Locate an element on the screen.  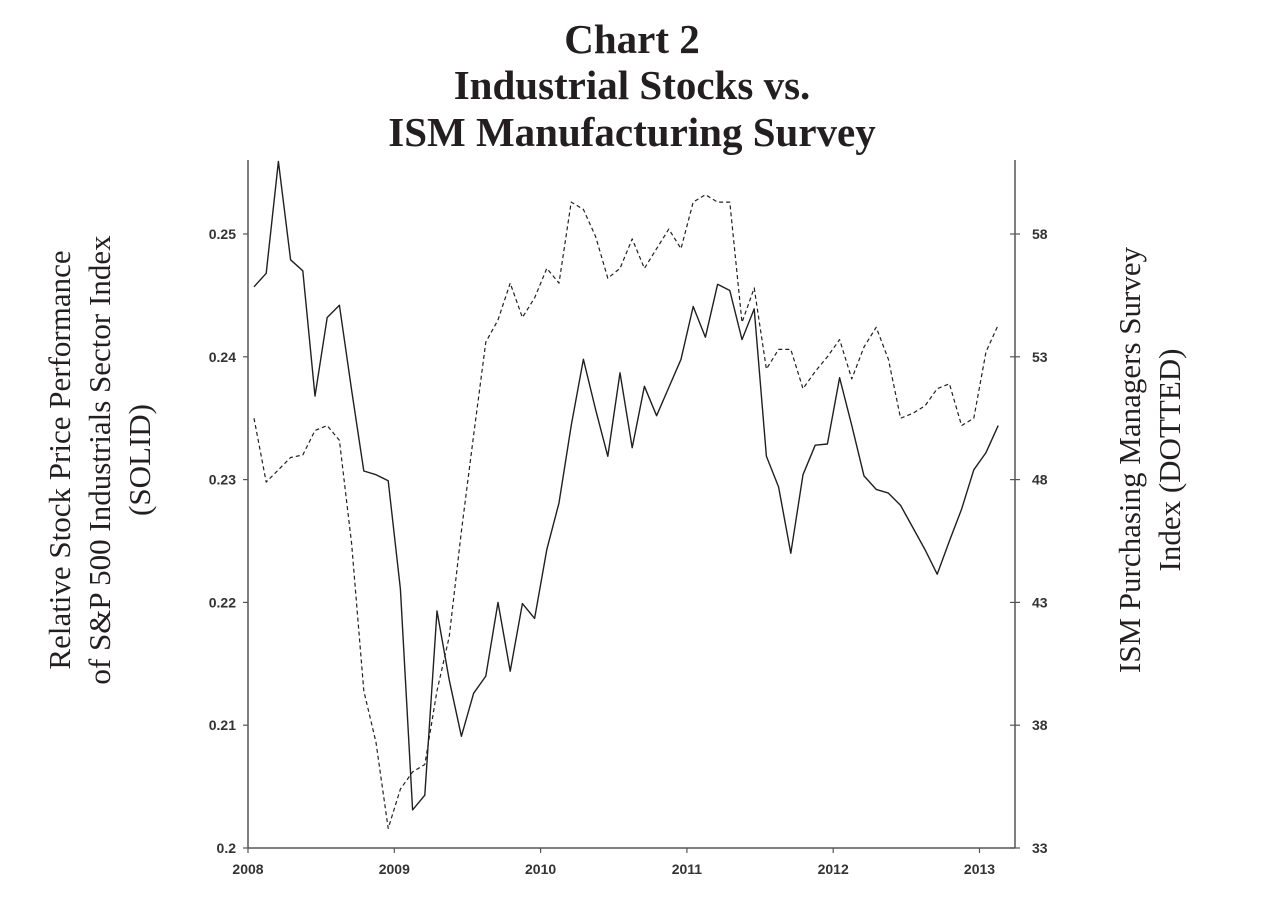
right-y-tick-label: 43 is located at coordinates (1040, 602).